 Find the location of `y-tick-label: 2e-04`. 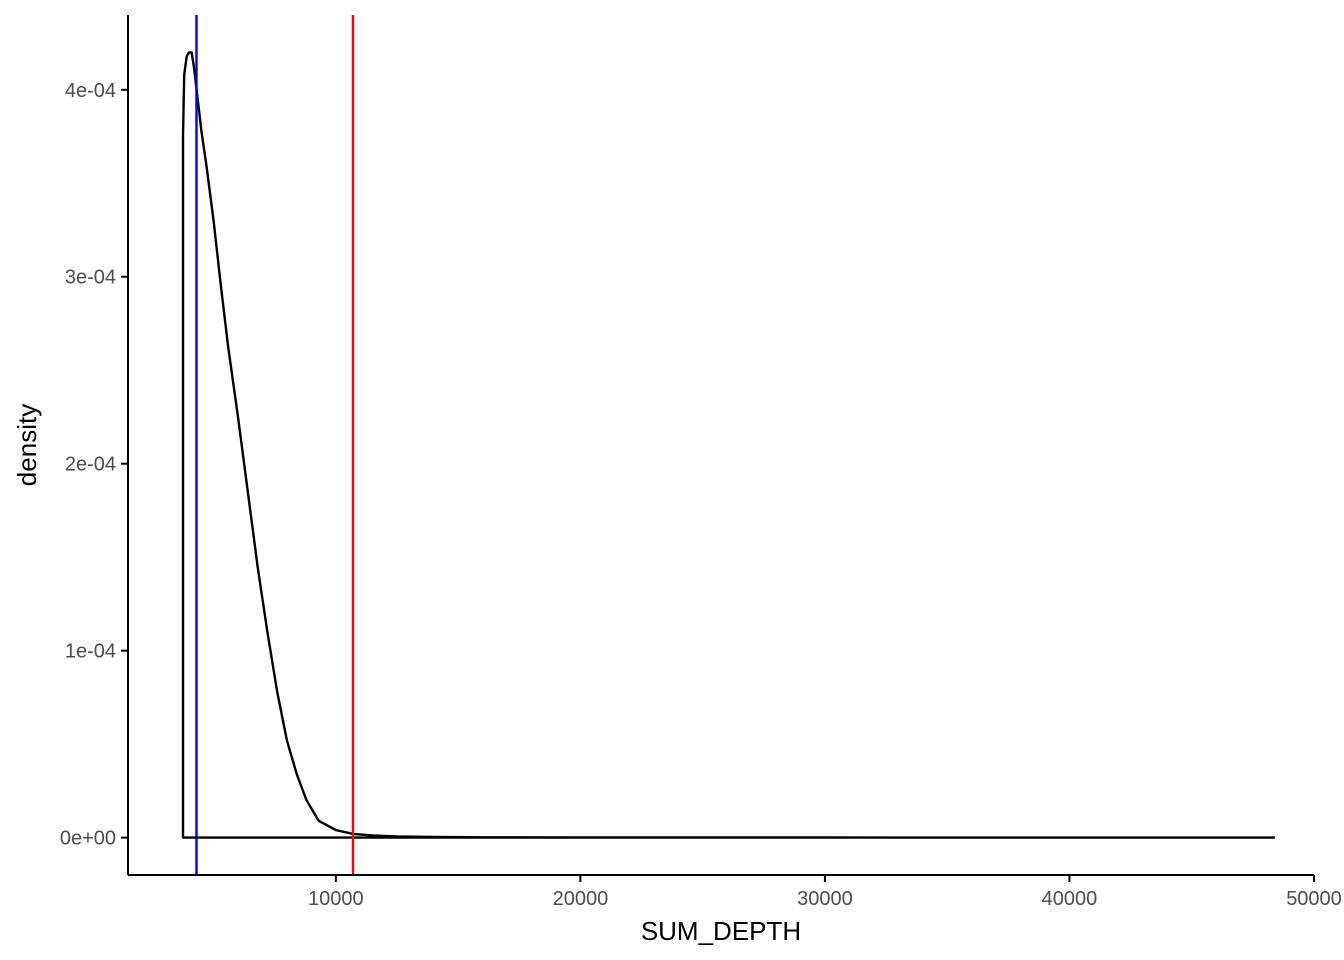

y-tick-label: 2e-04 is located at coordinates (90, 465).